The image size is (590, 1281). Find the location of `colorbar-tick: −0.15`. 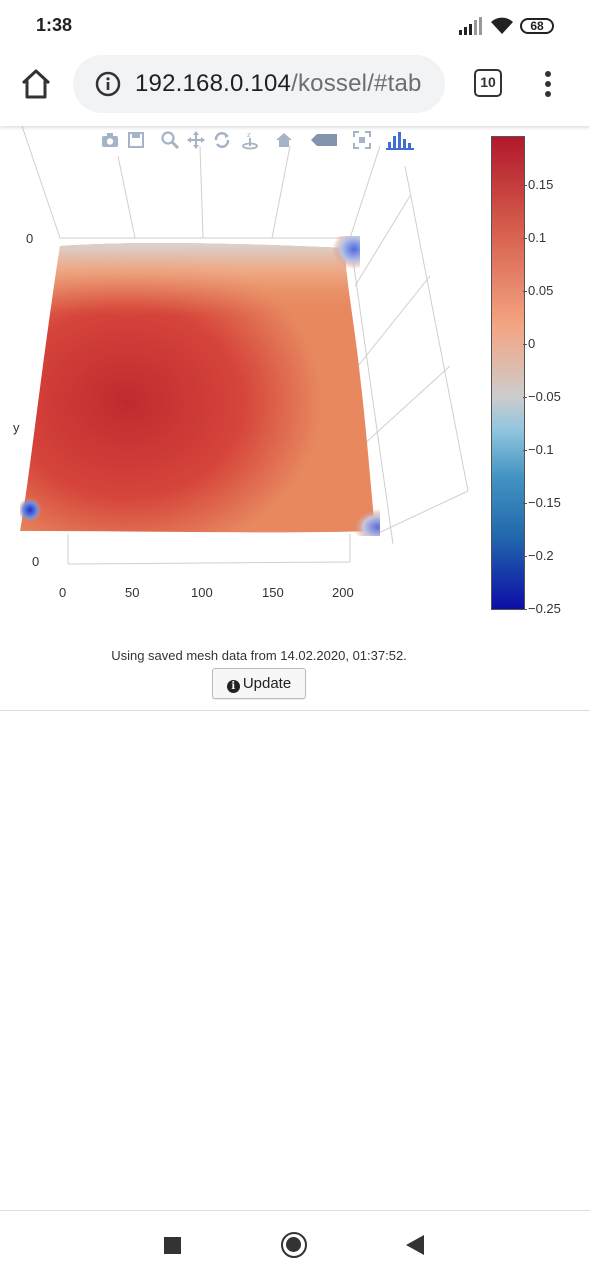

colorbar-tick: −0.15 is located at coordinates (542, 502).